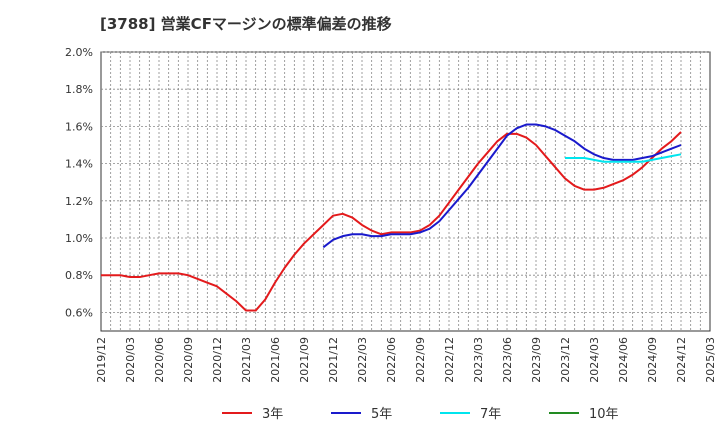 The image size is (720, 440). Describe the element at coordinates (710, 360) in the screenshot. I see `x-tick-label: 2025/03` at that location.